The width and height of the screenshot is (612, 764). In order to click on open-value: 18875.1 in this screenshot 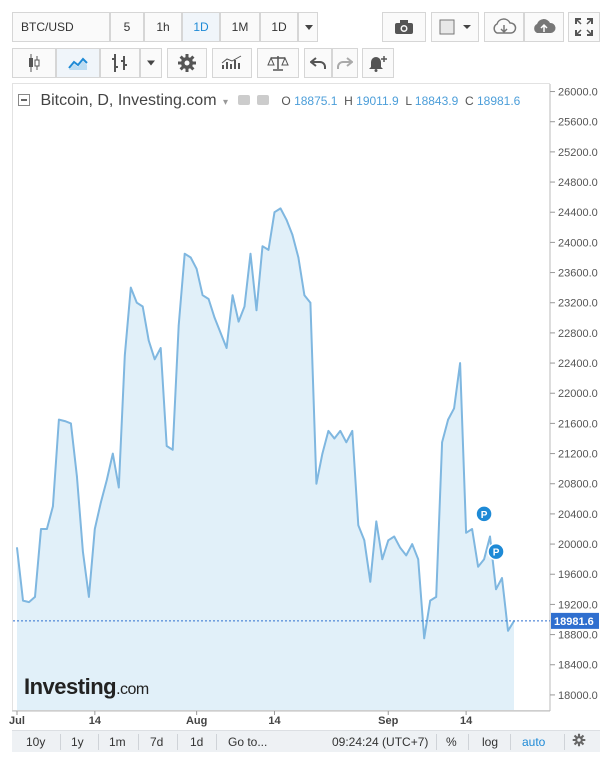, I will do `click(316, 101)`.